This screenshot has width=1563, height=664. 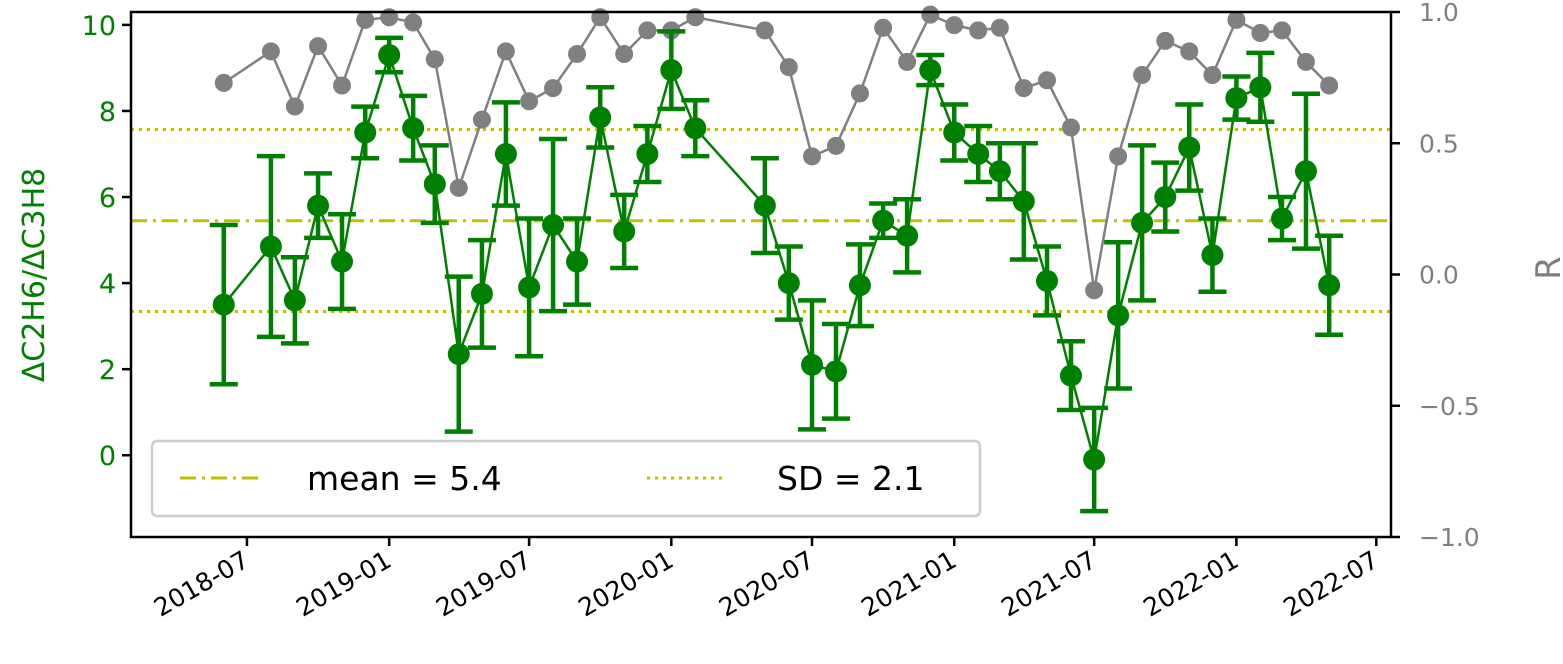 I want to click on y-axis-right-label: R, so click(x=1546, y=268).